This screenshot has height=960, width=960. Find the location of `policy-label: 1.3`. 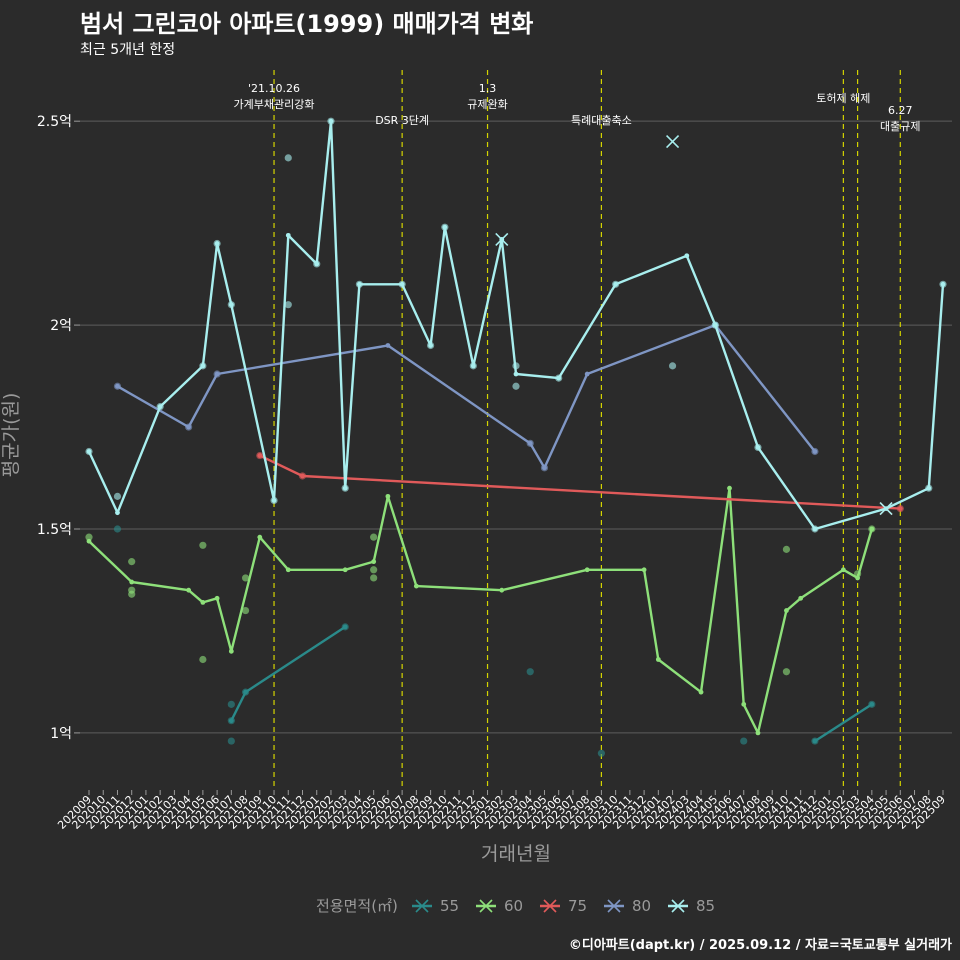

policy-label: 1.3 is located at coordinates (488, 88).